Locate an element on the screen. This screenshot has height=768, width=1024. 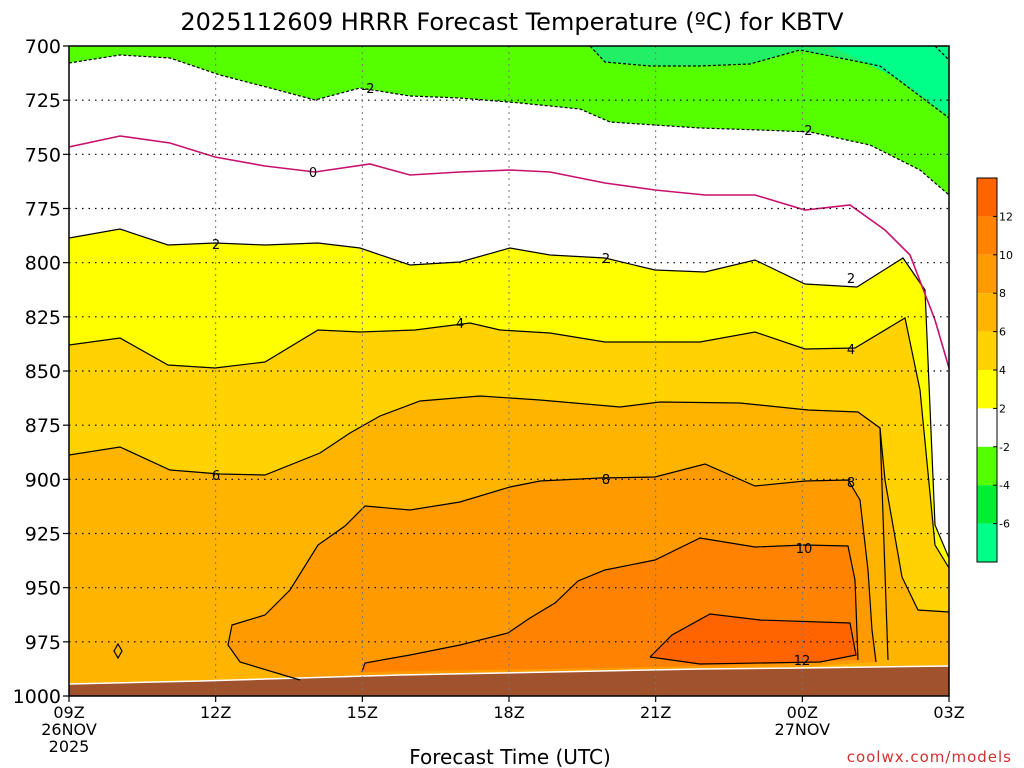
colorbar-tick-label: 10 is located at coordinates (1006, 255).